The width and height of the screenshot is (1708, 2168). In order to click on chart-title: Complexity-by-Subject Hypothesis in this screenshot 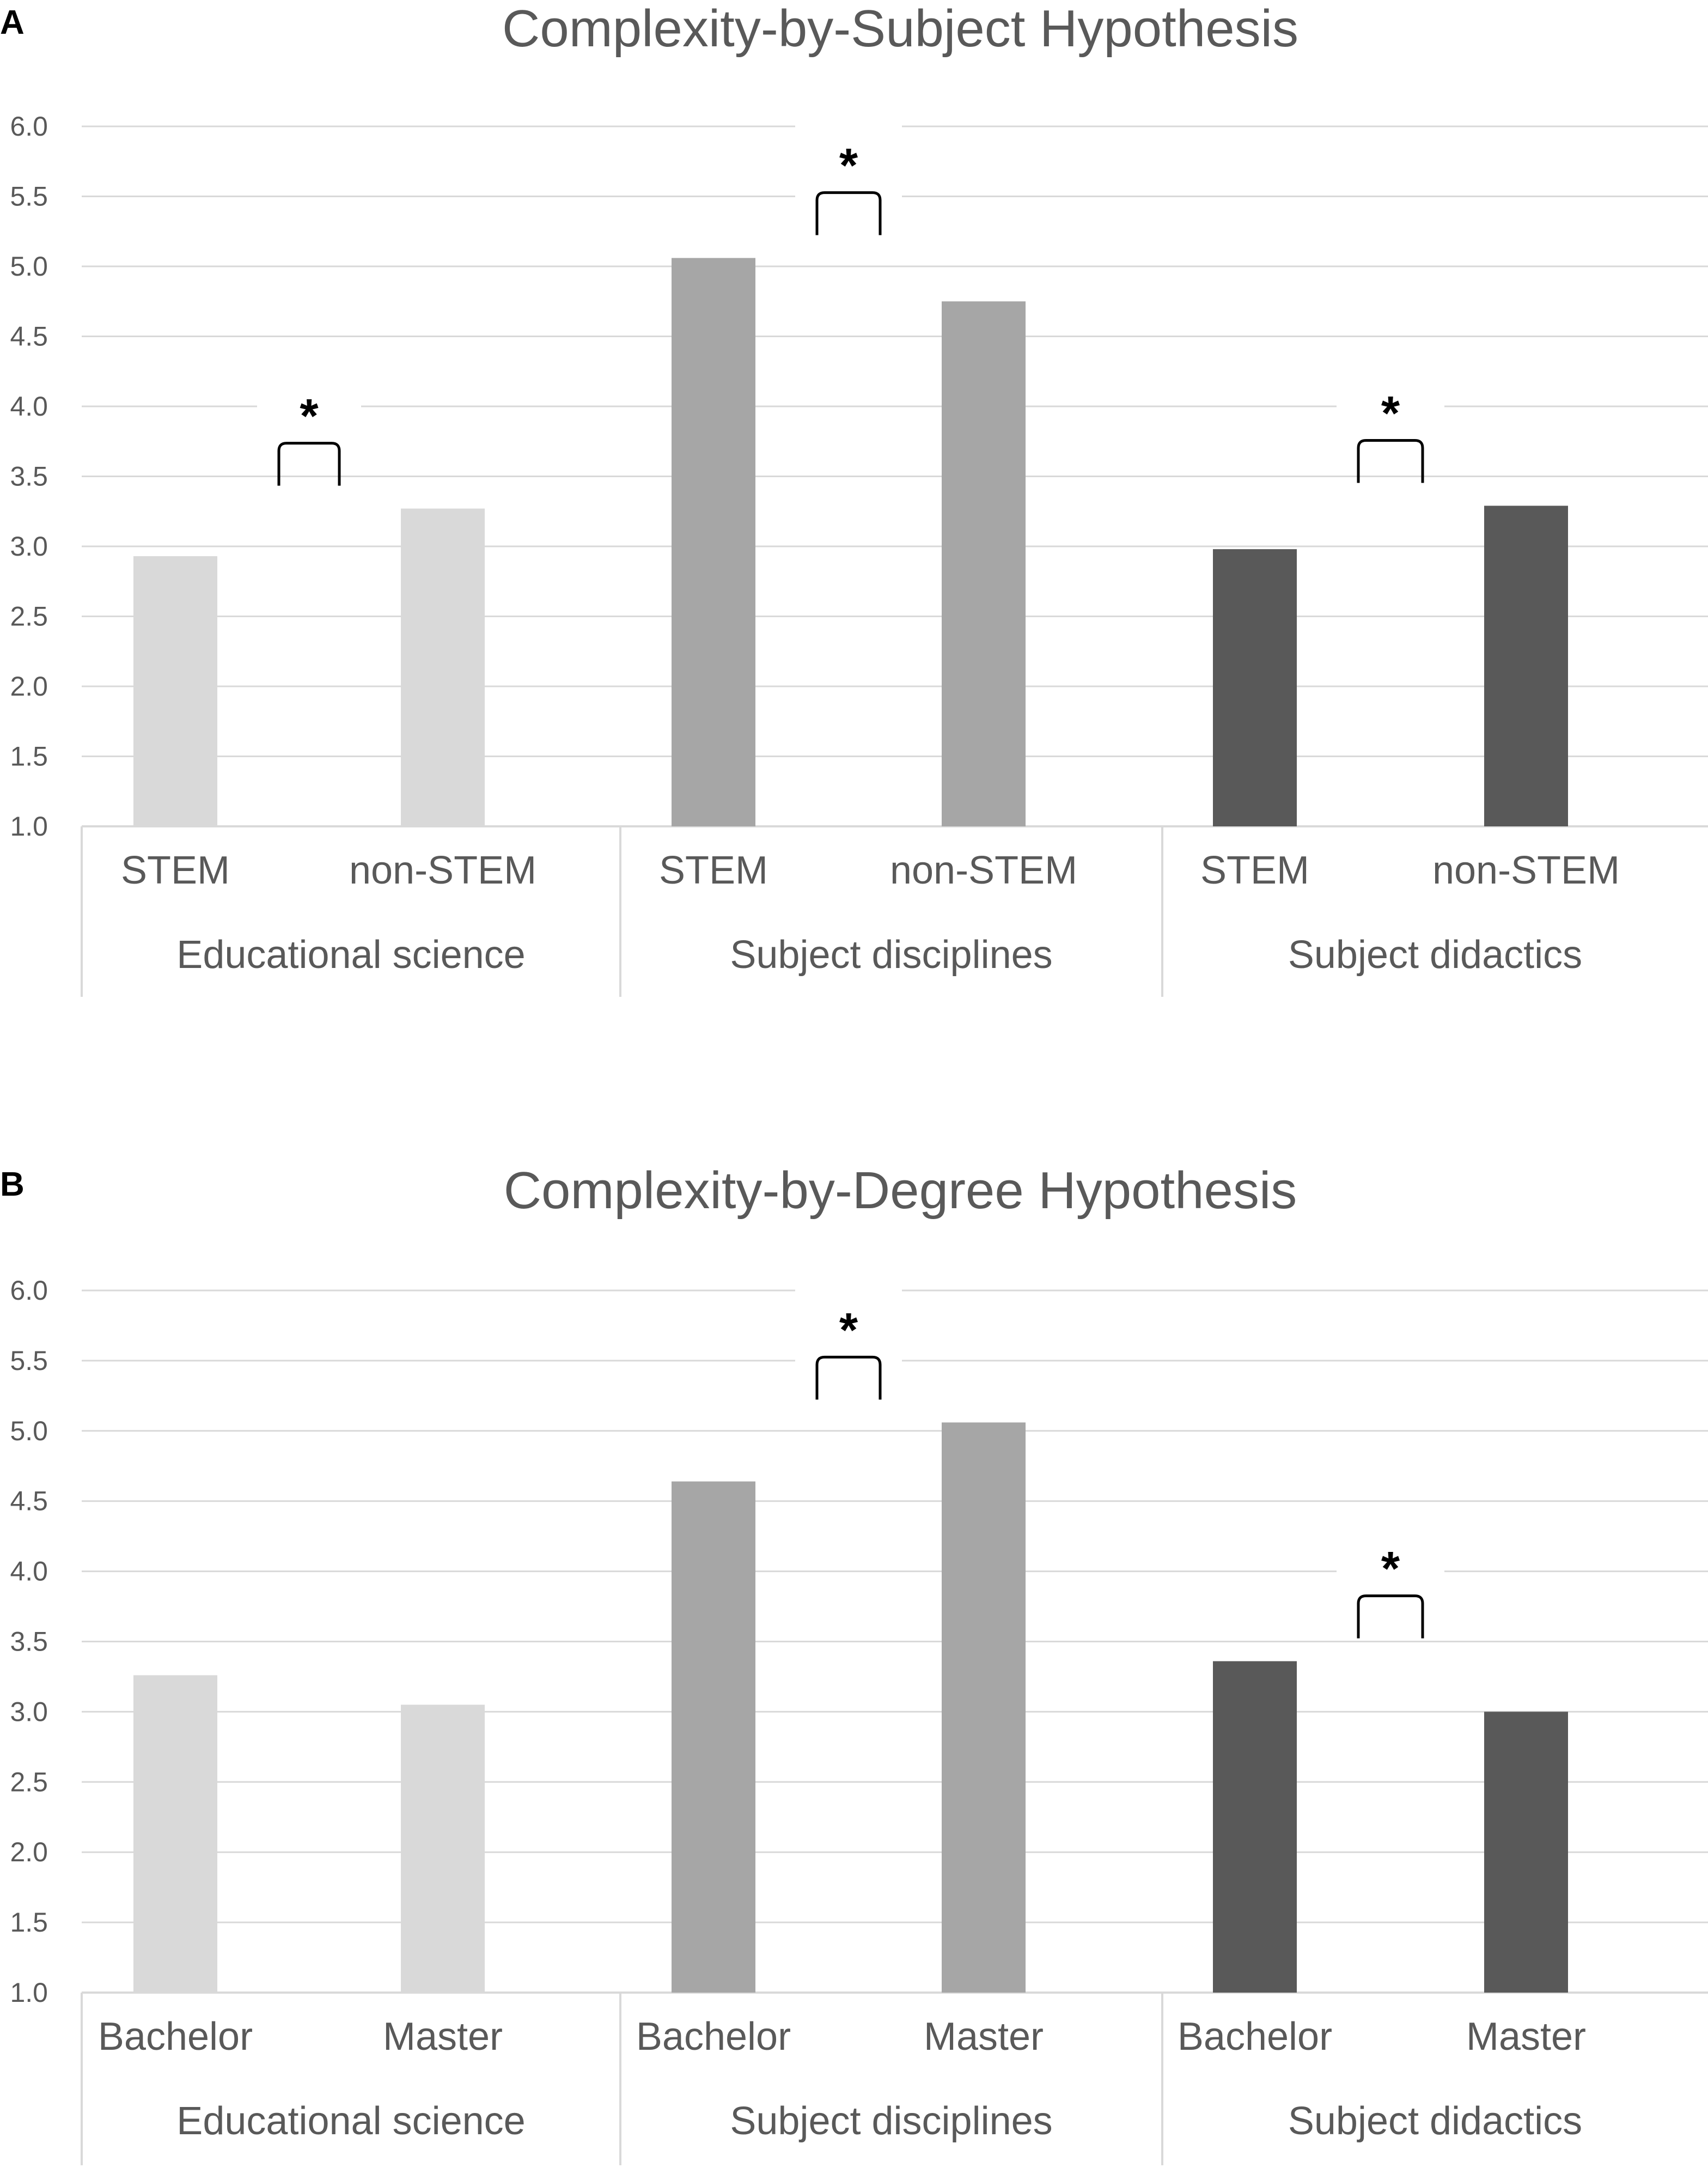, I will do `click(900, 29)`.